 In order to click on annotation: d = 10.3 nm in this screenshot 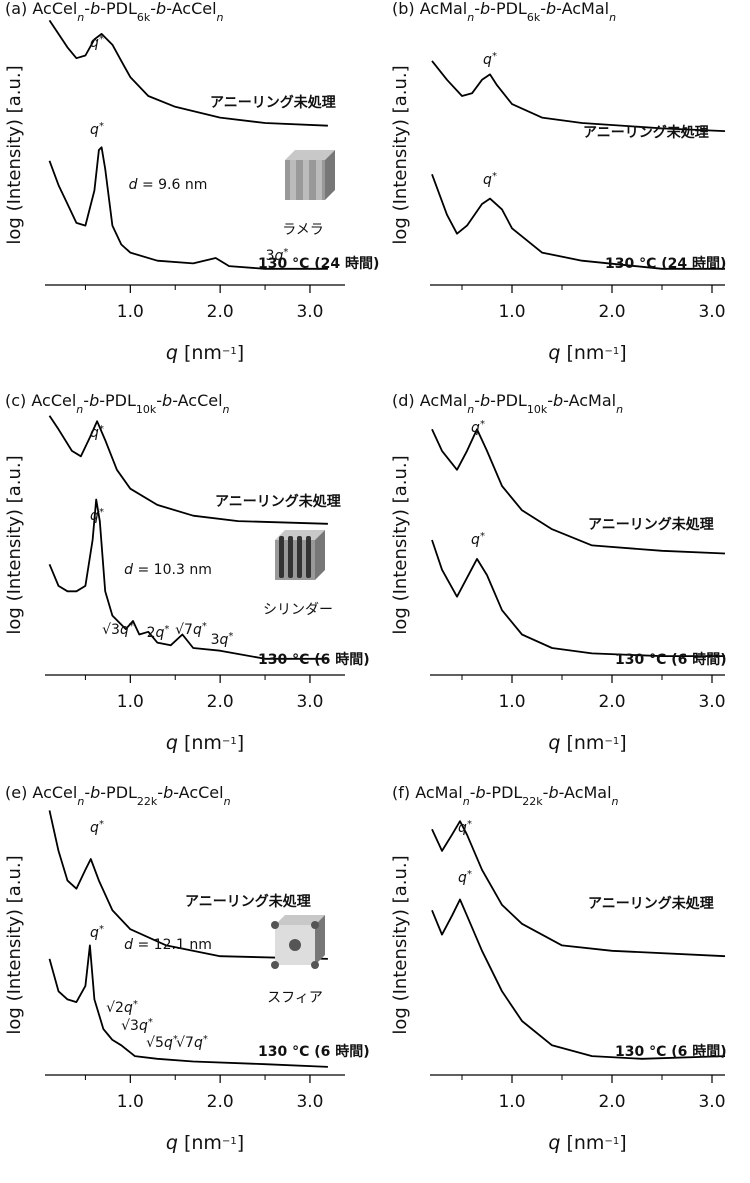, I will do `click(168, 570)`.